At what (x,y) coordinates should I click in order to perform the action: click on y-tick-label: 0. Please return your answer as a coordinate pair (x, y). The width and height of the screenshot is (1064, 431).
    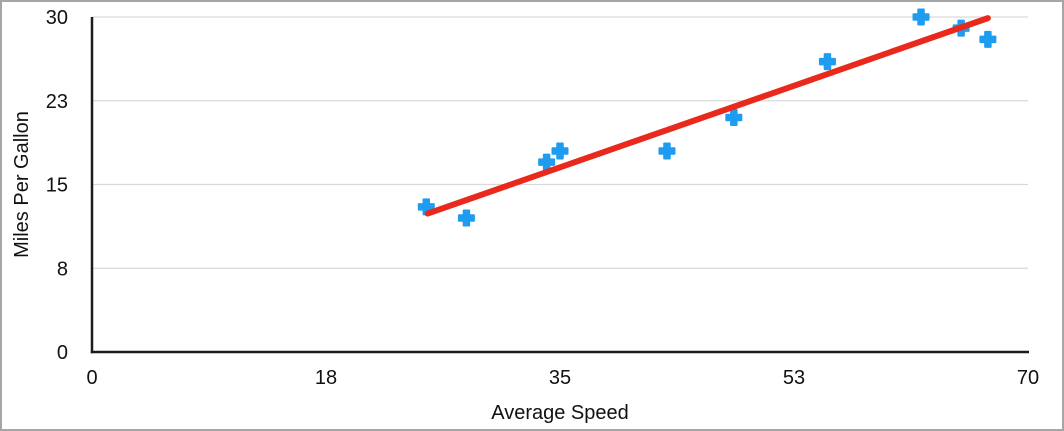
    Looking at the image, I should click on (62, 353).